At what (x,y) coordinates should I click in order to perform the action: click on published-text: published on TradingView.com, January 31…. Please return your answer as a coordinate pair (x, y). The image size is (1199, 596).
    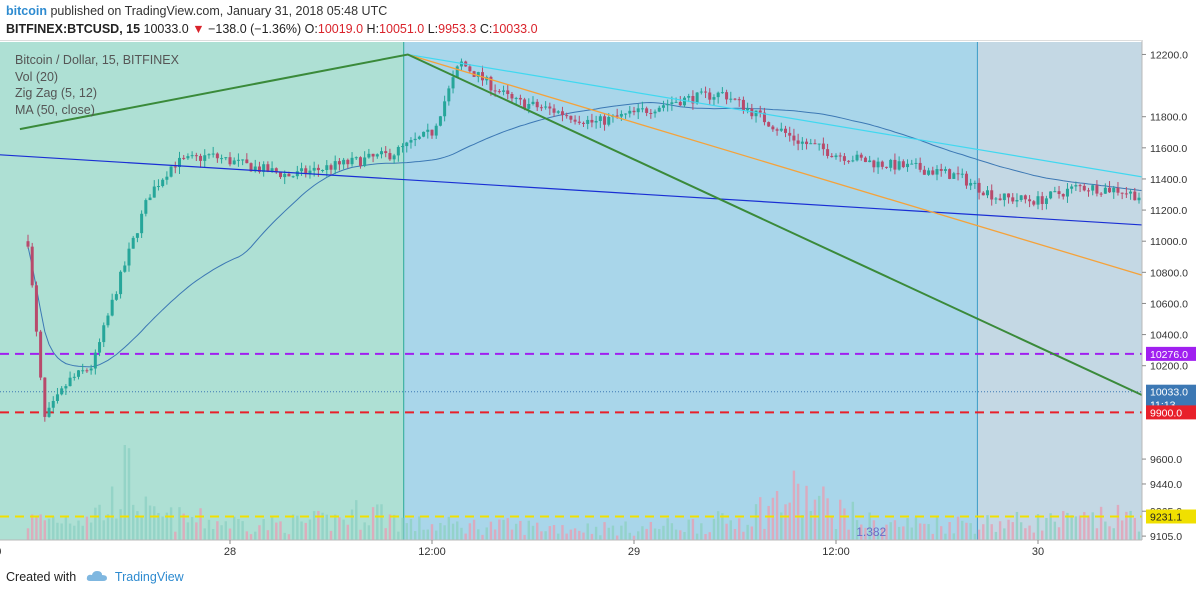
    Looking at the image, I should click on (219, 11).